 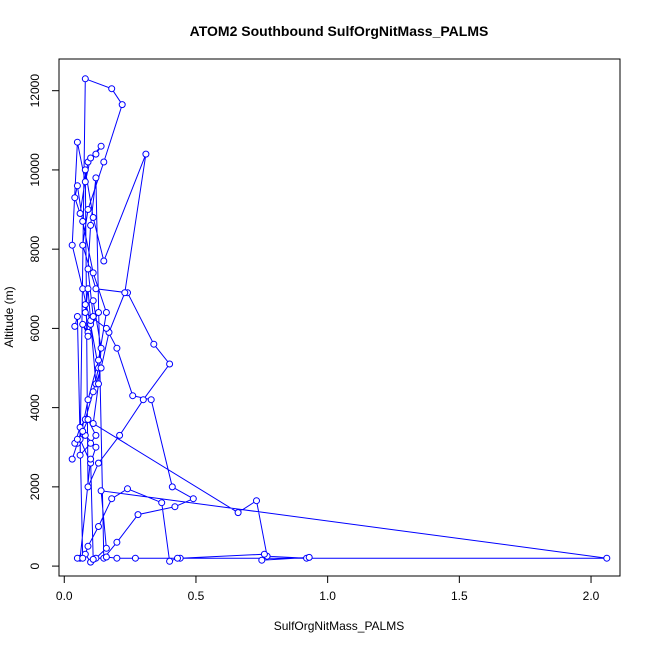 I want to click on y-tick-label: 10000, so click(x=35, y=170).